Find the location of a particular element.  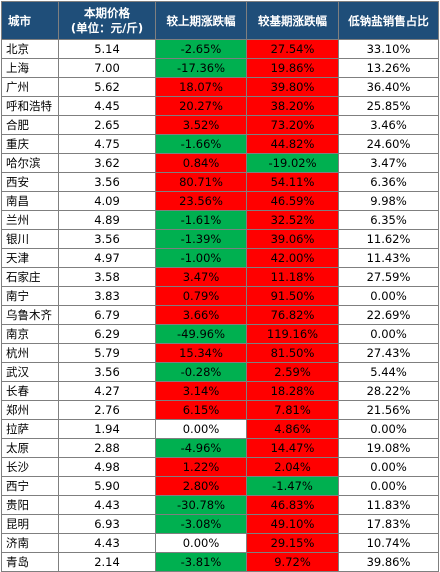

table-row: 重庆 4.75 -1.66% 44.82% 24.60% is located at coordinates (220, 144).